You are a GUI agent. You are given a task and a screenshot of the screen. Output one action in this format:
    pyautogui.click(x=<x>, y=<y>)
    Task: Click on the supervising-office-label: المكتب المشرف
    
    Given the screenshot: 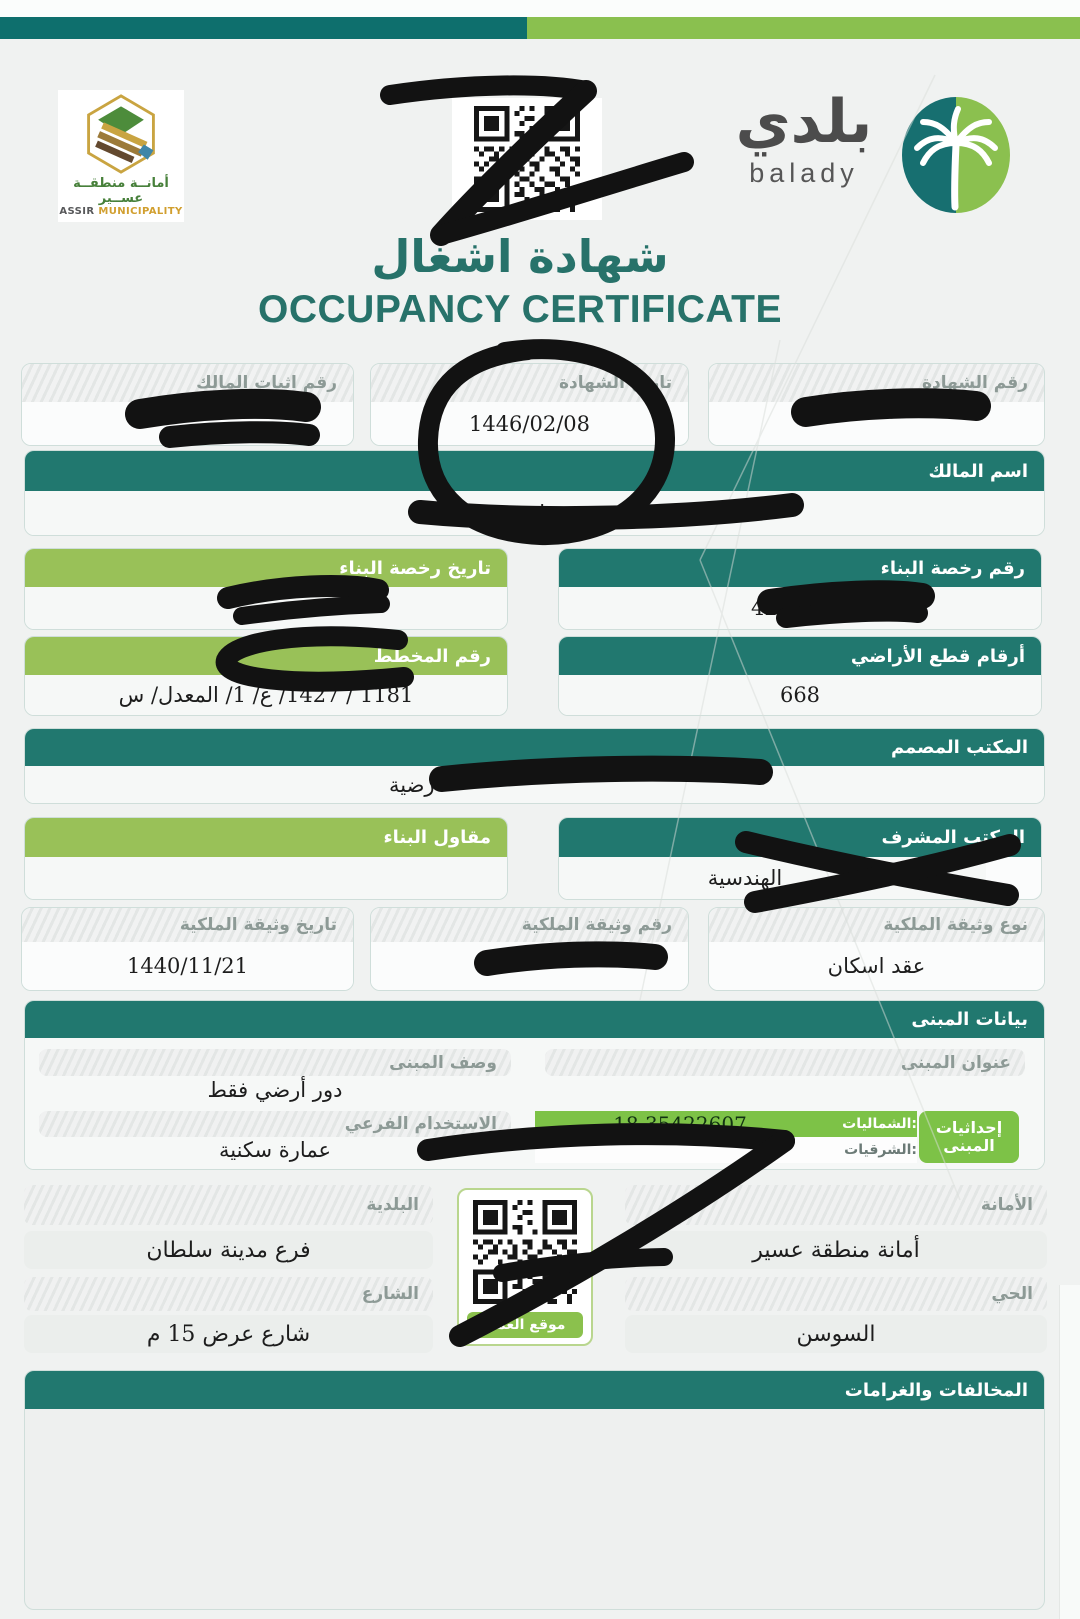 What is the action you would take?
    pyautogui.click(x=800, y=837)
    